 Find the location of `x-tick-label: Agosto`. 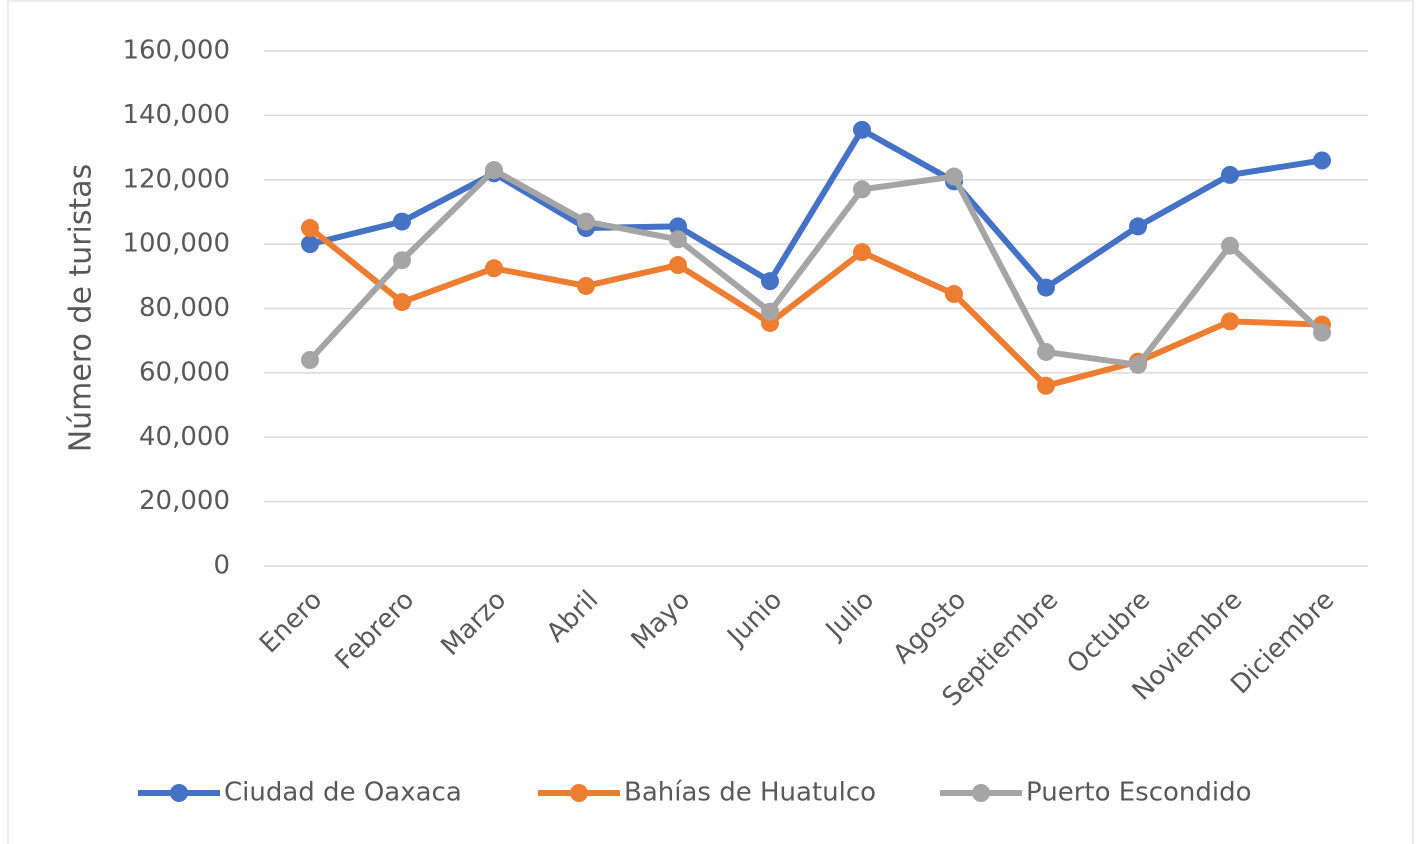

x-tick-label: Agosto is located at coordinates (929, 627).